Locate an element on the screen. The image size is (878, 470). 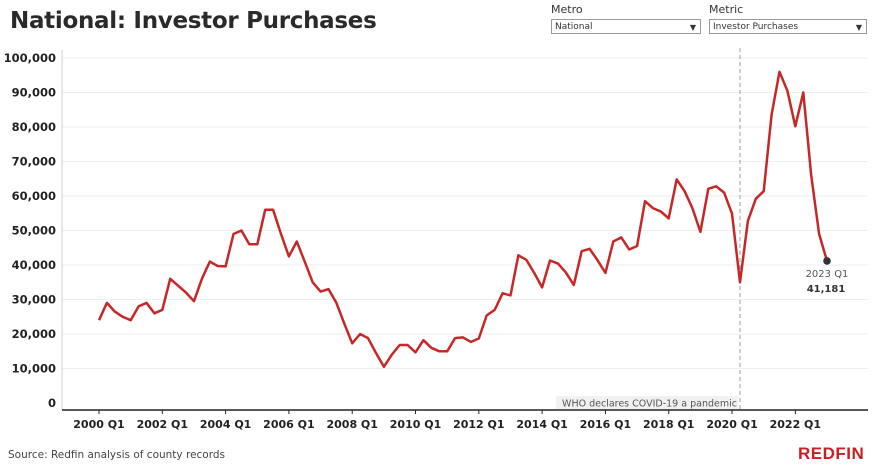
x-tick-label: 2008 Q1 is located at coordinates (351, 424).